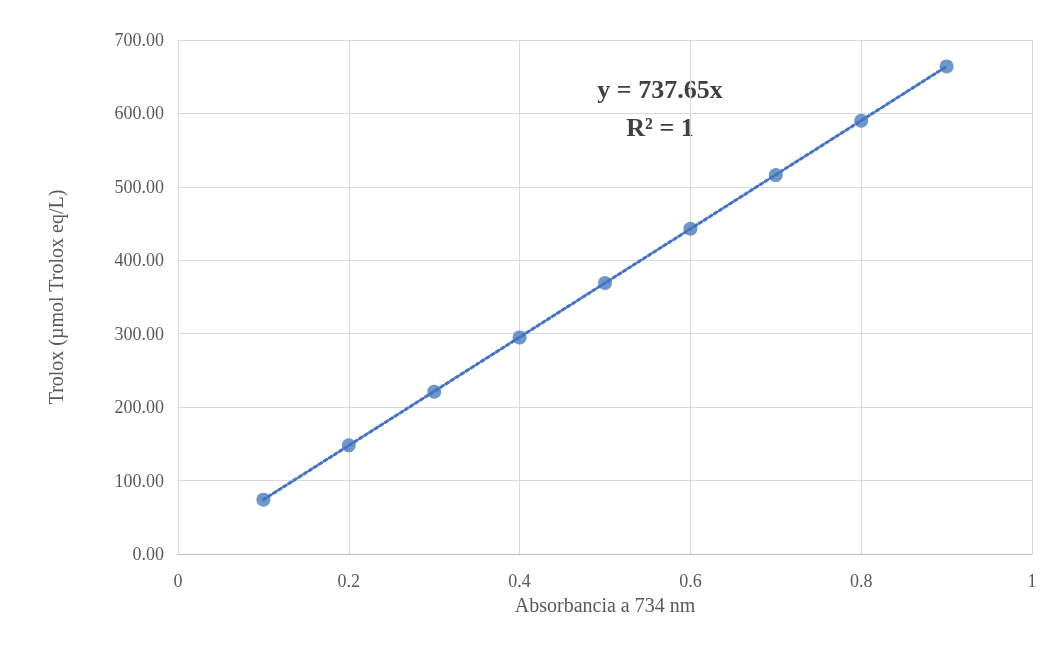 Image resolution: width=1056 pixels, height=664 pixels. Describe the element at coordinates (605, 604) in the screenshot. I see `x-axis-title: Absorbancia a 734 nm` at that location.